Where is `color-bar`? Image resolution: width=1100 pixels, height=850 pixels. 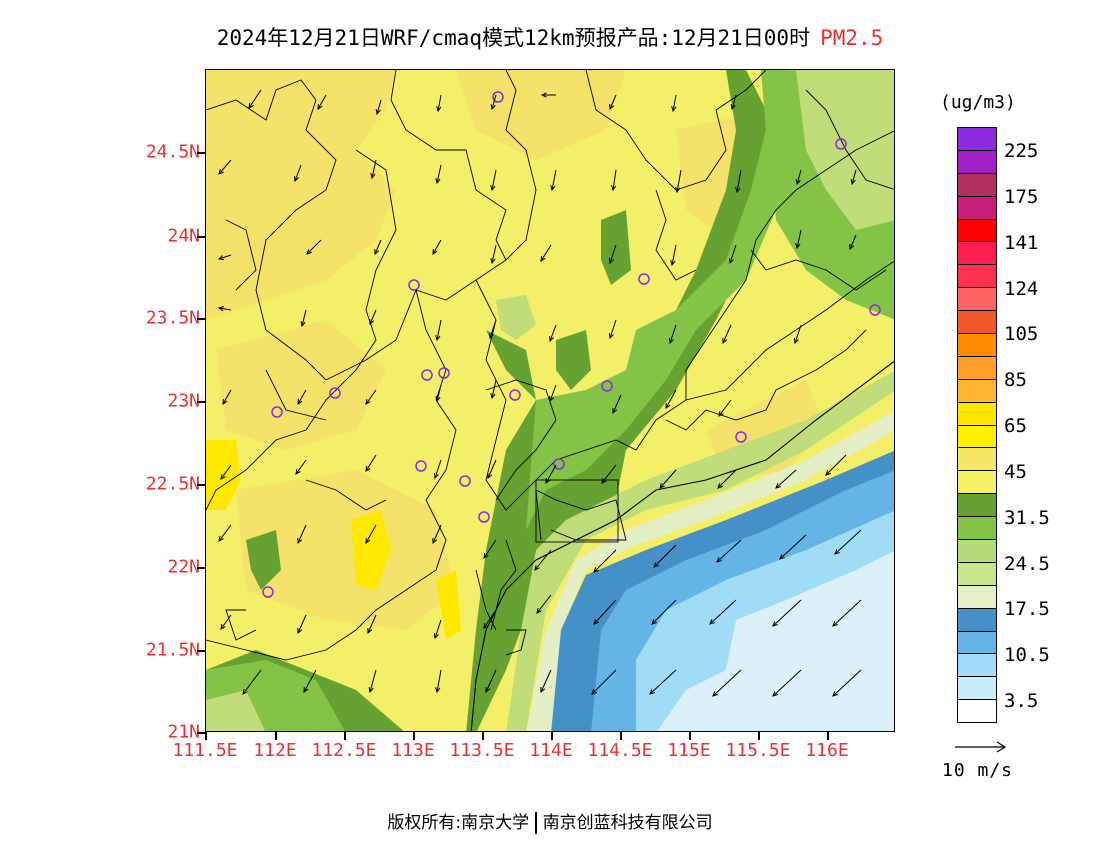
color-bar is located at coordinates (977, 425).